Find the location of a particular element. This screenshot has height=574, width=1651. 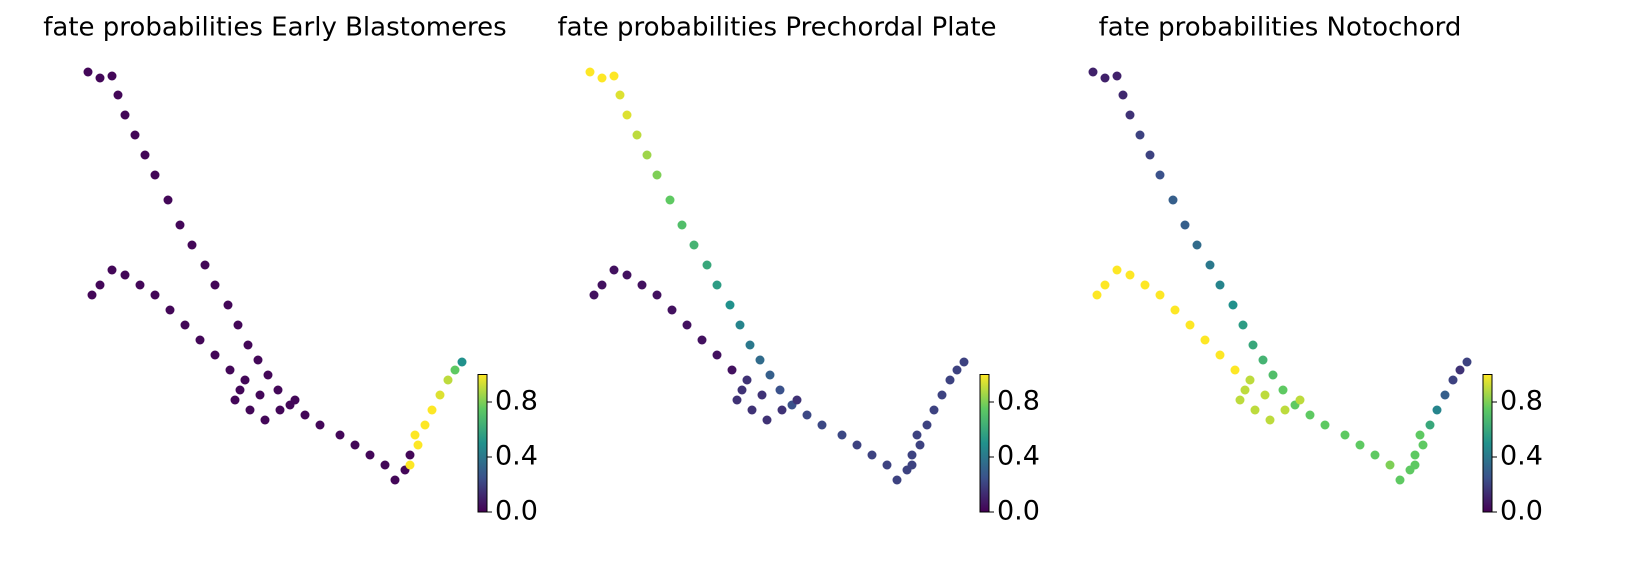

colorbar-tick-label: 0.0 is located at coordinates (1521, 511).